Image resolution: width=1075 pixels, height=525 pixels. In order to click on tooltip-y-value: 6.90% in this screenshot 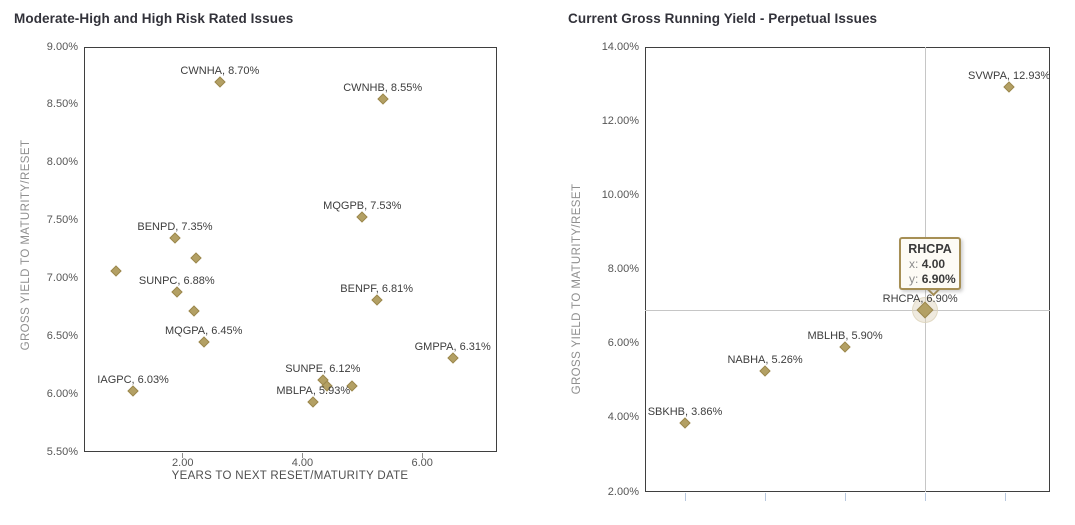, I will do `click(938, 279)`.